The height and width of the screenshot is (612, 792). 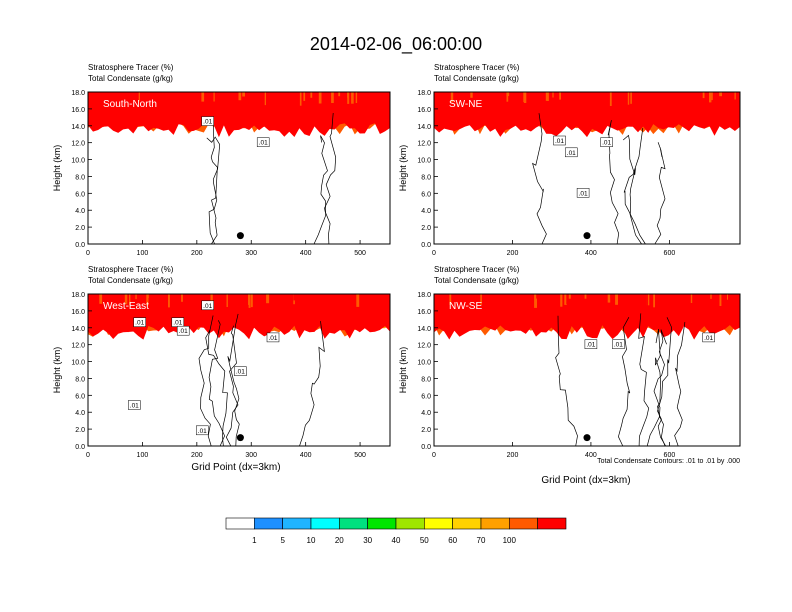 I want to click on colorbar-label: 40, so click(x=396, y=540).